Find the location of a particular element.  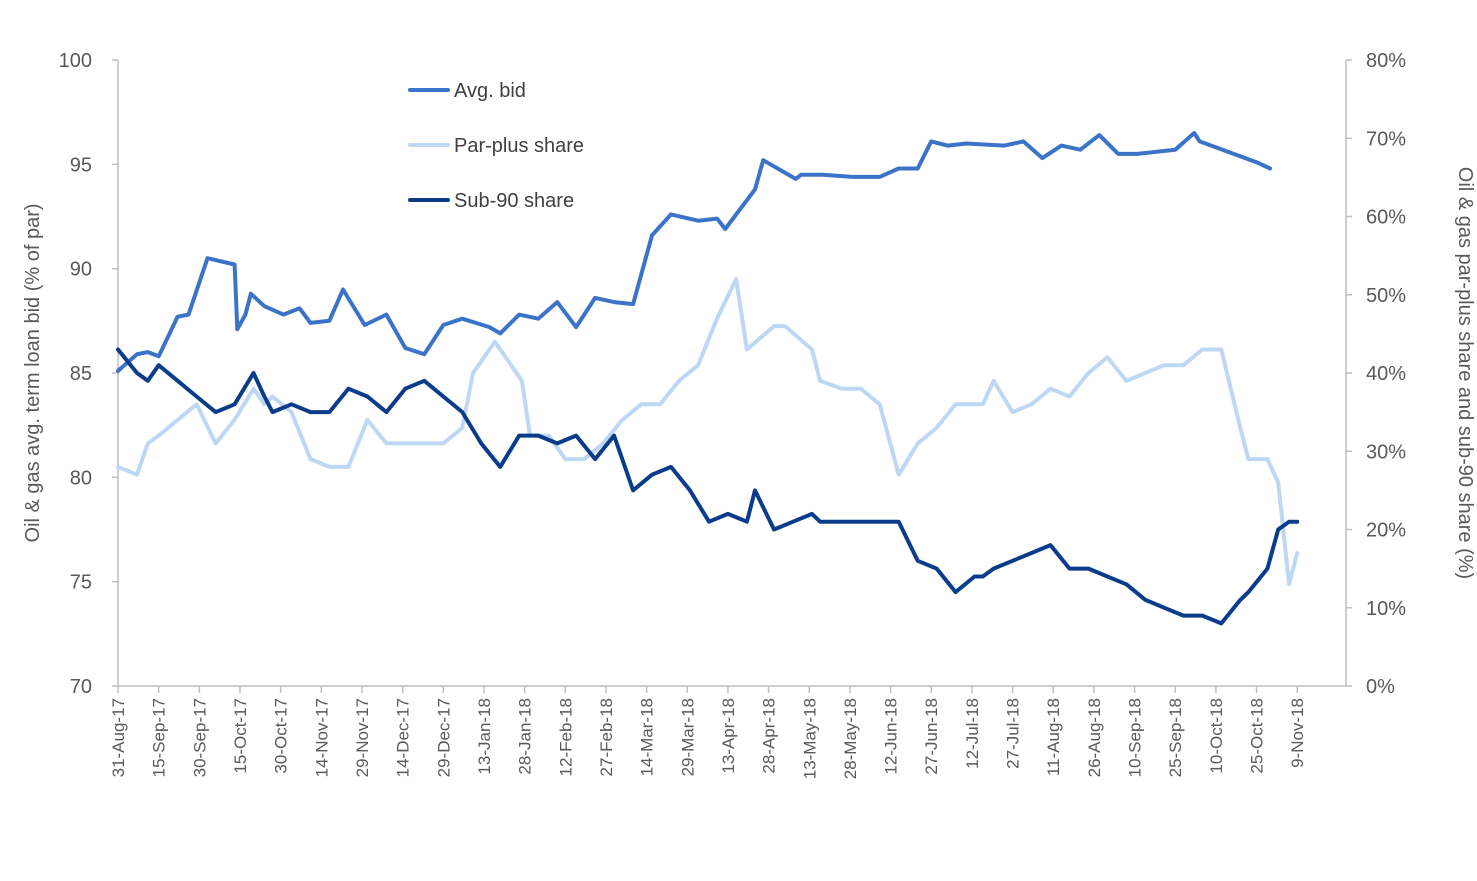

x-tick-label: 9-Nov-18 is located at coordinates (1297, 733).